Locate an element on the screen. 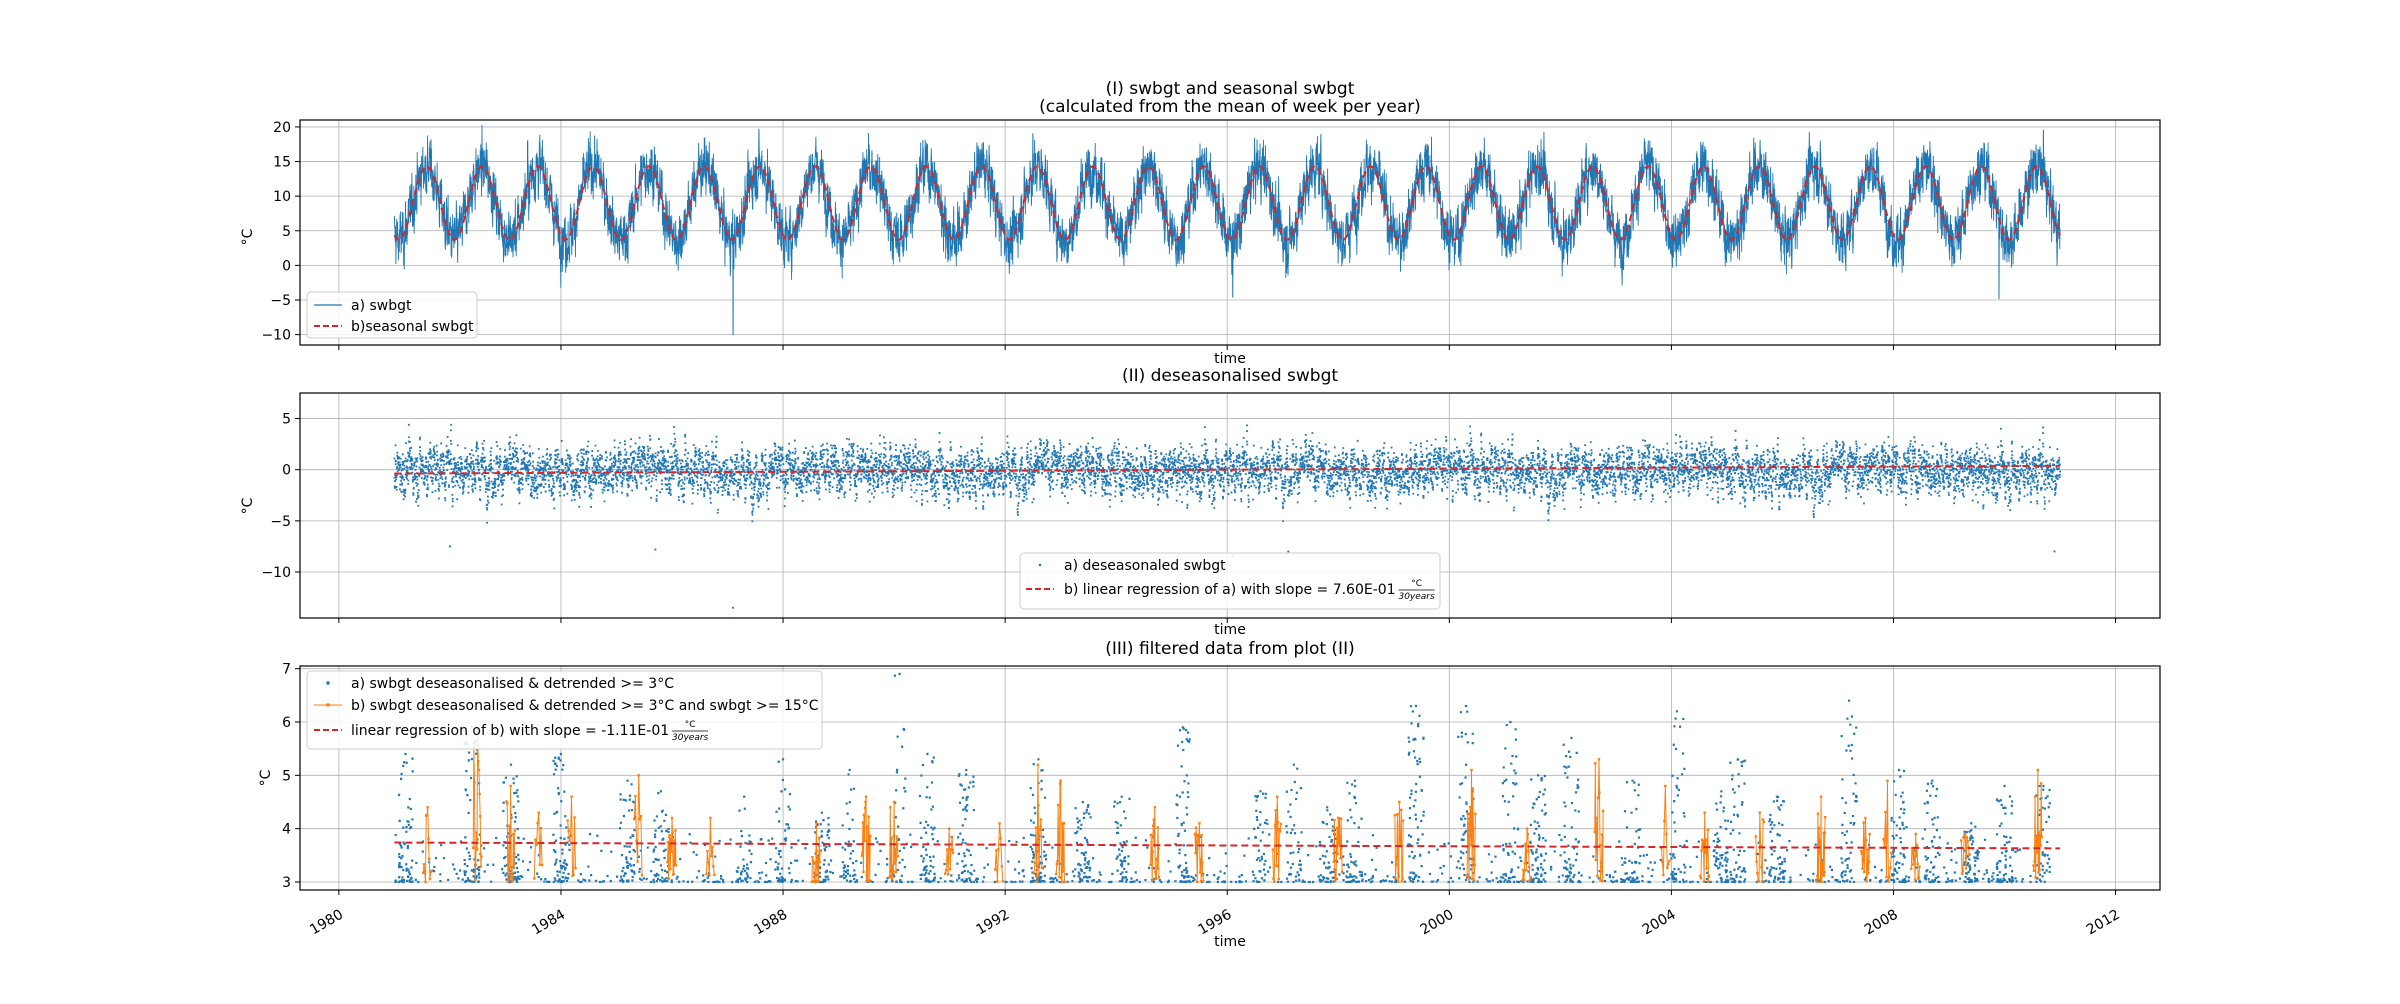  y-tick-label: 15 is located at coordinates (282, 163).